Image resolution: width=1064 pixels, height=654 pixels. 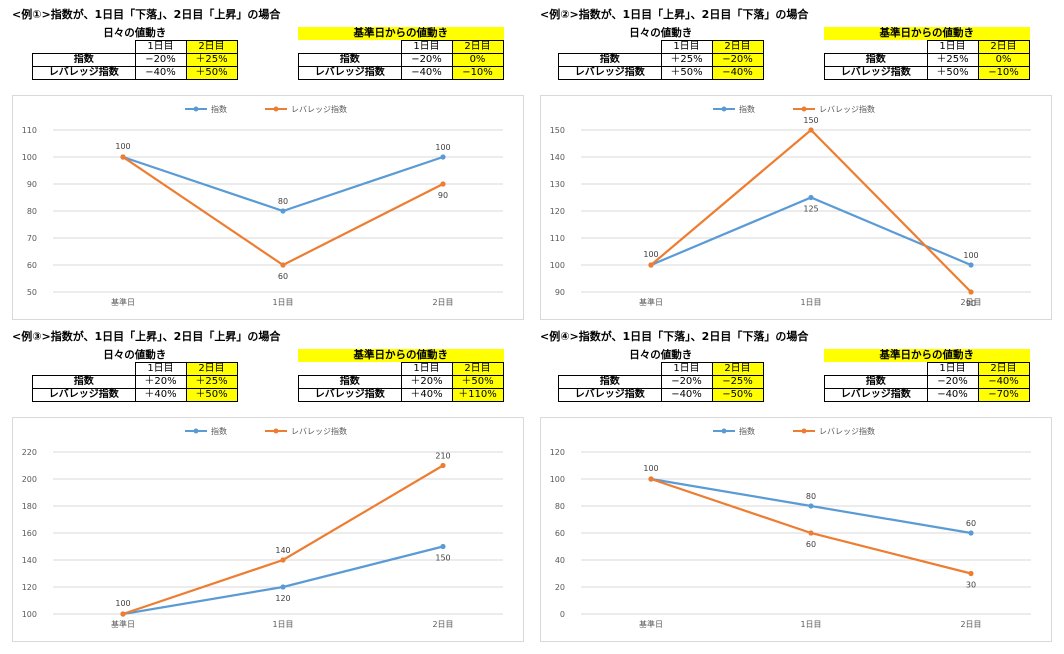 I want to click on cell: ＋20%, so click(x=426, y=382).